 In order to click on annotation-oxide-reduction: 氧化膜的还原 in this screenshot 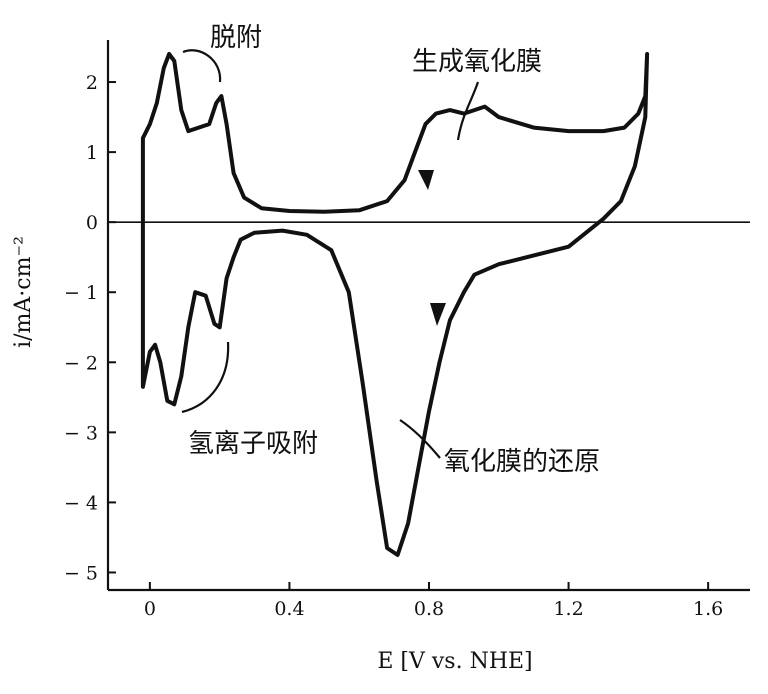, I will do `click(522, 462)`.